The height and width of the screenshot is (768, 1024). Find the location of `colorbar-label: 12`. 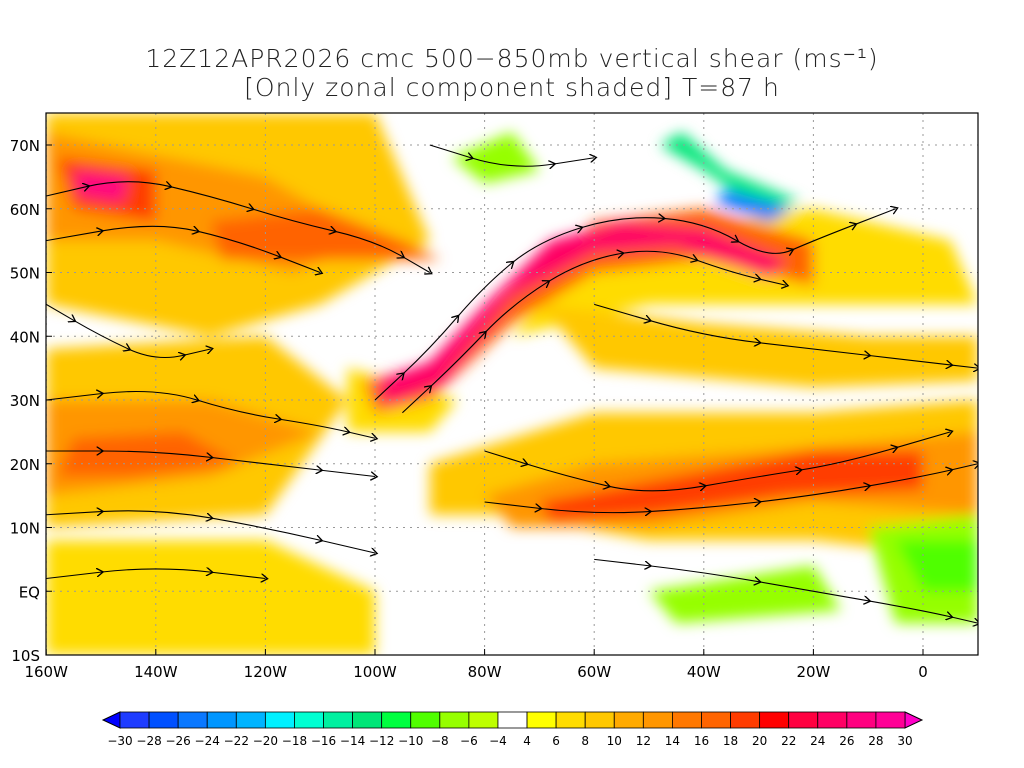

colorbar-label: 12 is located at coordinates (643, 741).